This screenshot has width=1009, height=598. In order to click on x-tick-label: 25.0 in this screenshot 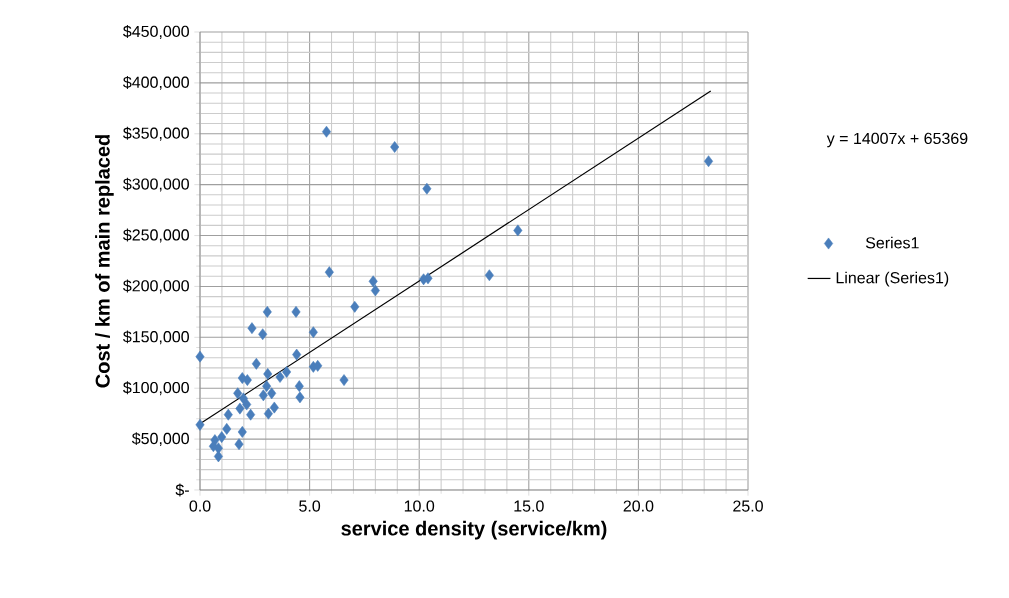, I will do `click(748, 506)`.